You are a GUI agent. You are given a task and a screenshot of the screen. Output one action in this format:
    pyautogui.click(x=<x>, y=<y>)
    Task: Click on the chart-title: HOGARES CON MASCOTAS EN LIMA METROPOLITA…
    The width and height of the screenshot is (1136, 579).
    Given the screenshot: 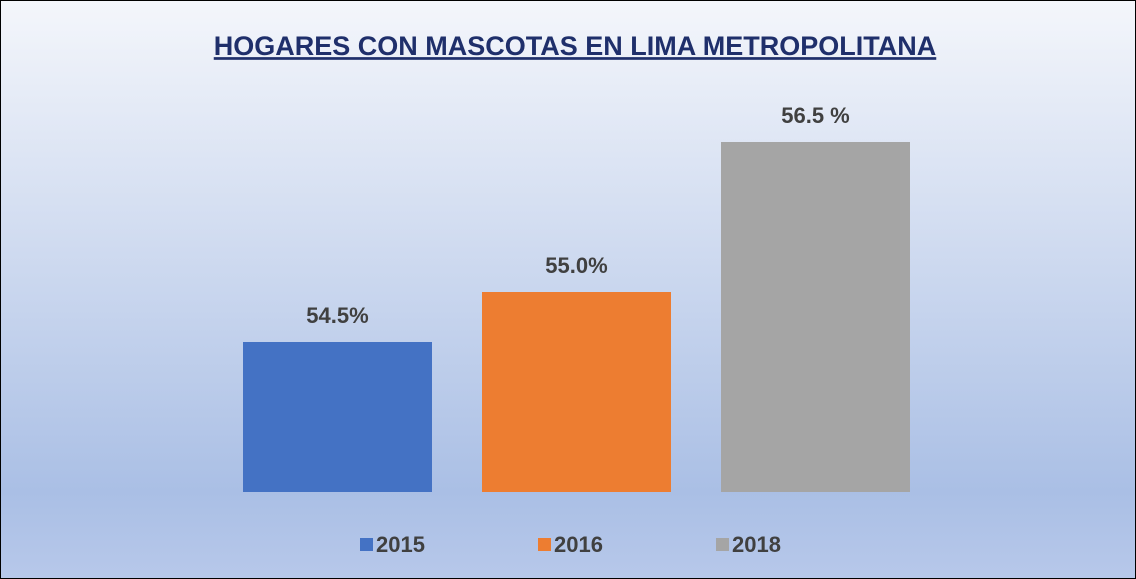 What is the action you would take?
    pyautogui.click(x=575, y=46)
    